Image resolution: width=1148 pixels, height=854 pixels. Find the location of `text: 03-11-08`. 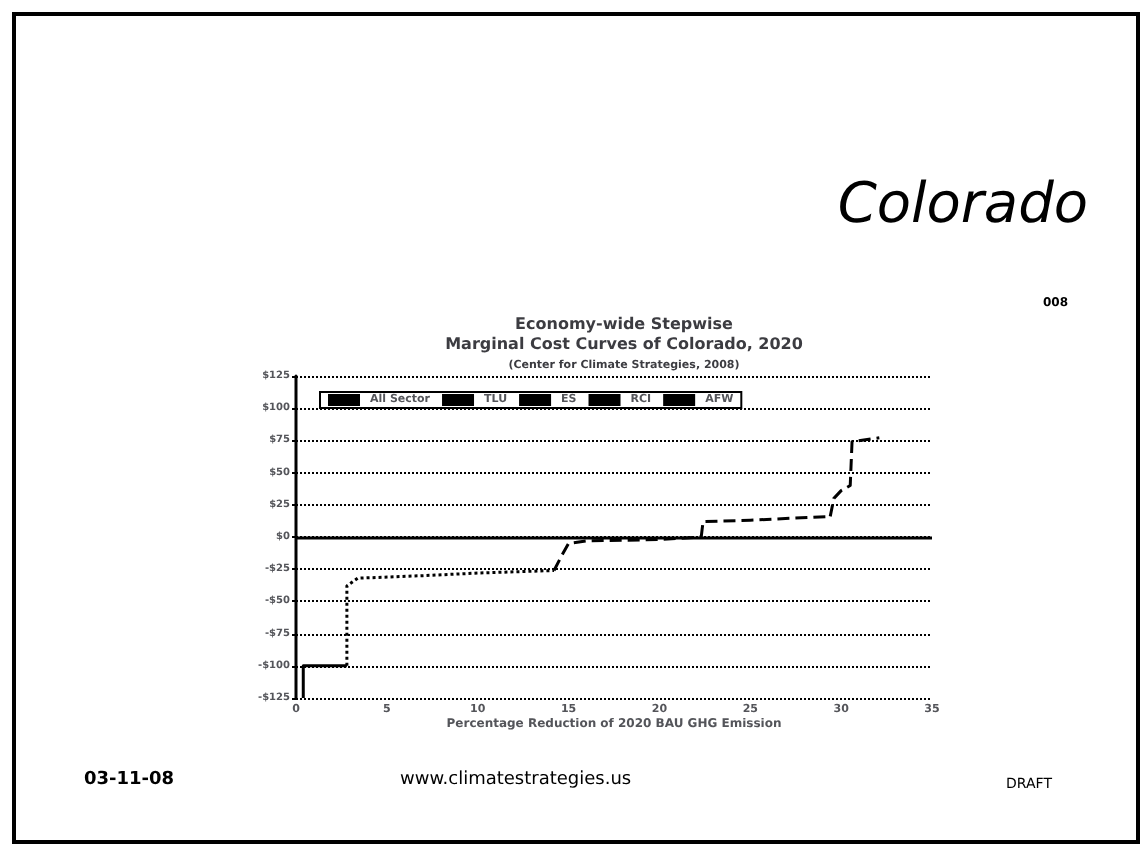

text: 03-11-08 is located at coordinates (129, 780).